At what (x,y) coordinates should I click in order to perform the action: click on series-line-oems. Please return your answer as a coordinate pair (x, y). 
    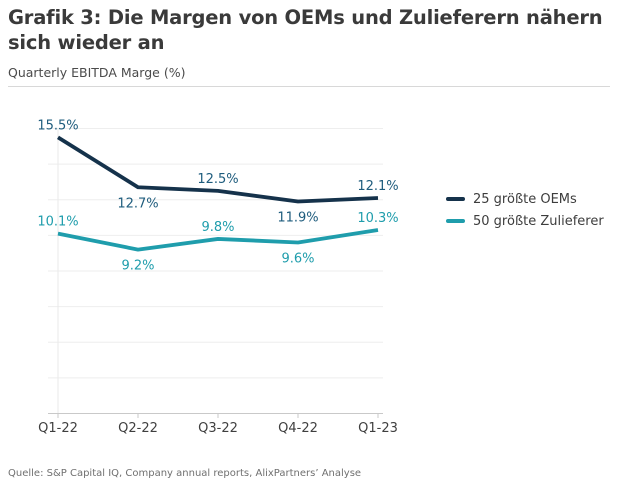
    Looking at the image, I should click on (217, 169).